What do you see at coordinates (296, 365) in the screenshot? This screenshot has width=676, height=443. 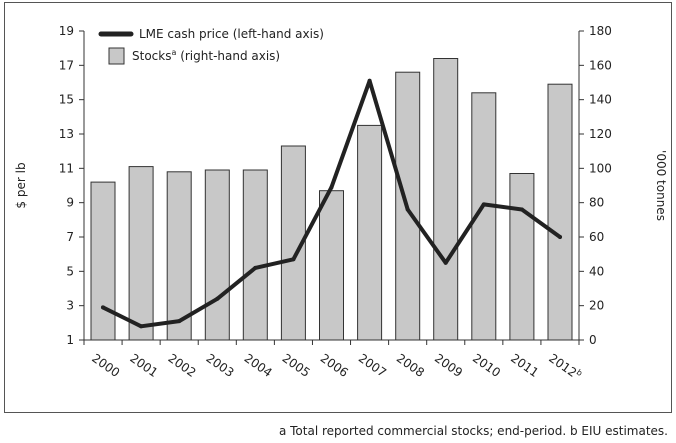 I see `x-tick-label-2005: 2005` at bounding box center [296, 365].